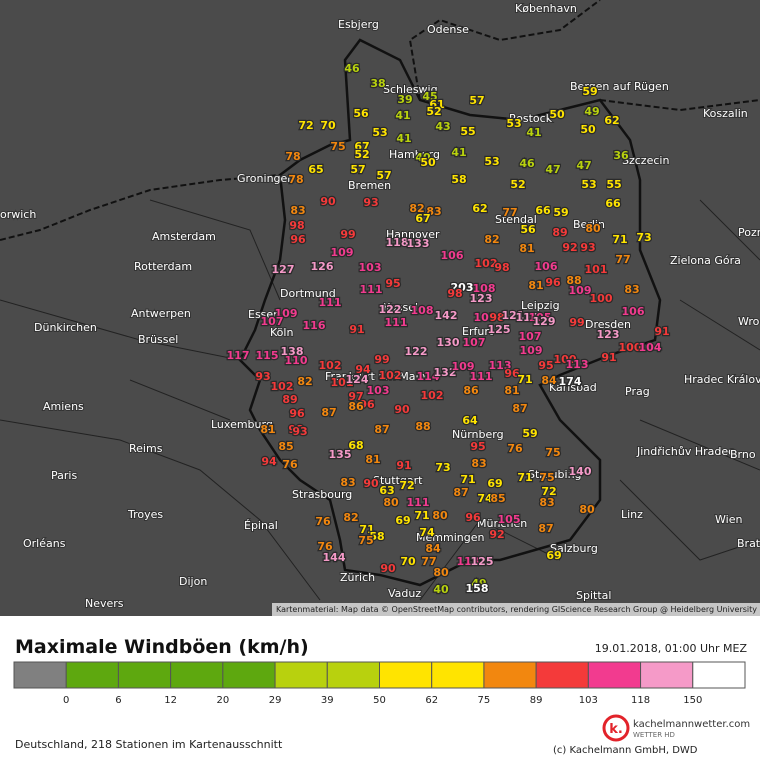 This screenshot has width=760, height=760. Describe the element at coordinates (442, 126) in the screenshot. I see `station-value: 43` at that location.